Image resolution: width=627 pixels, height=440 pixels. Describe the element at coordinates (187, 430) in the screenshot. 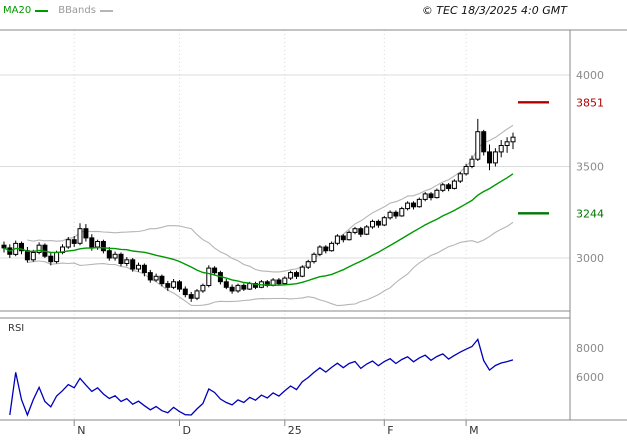

I see `month-tick-label: D` at that location.